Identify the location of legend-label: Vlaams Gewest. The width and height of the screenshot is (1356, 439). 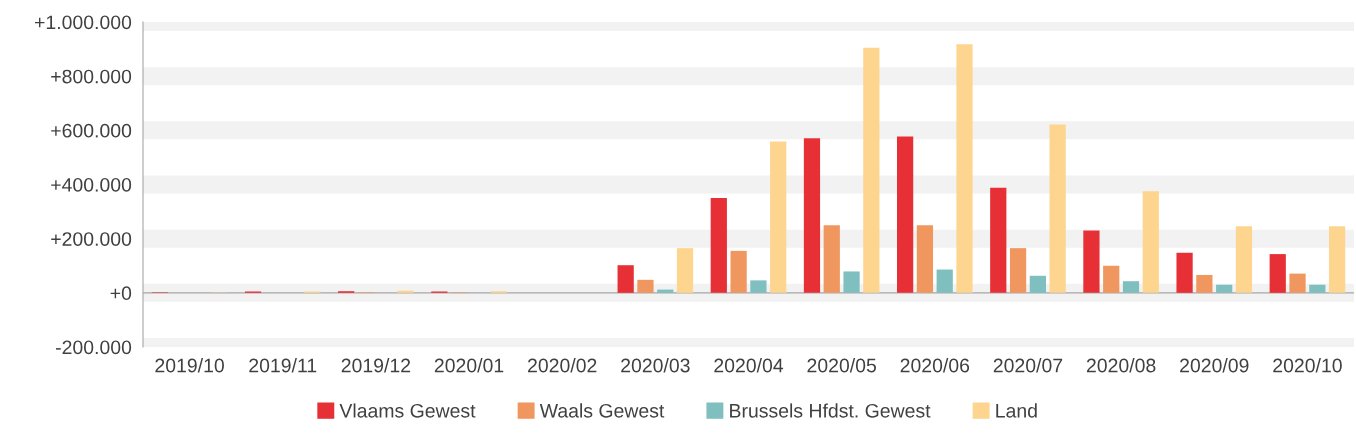
(407, 410).